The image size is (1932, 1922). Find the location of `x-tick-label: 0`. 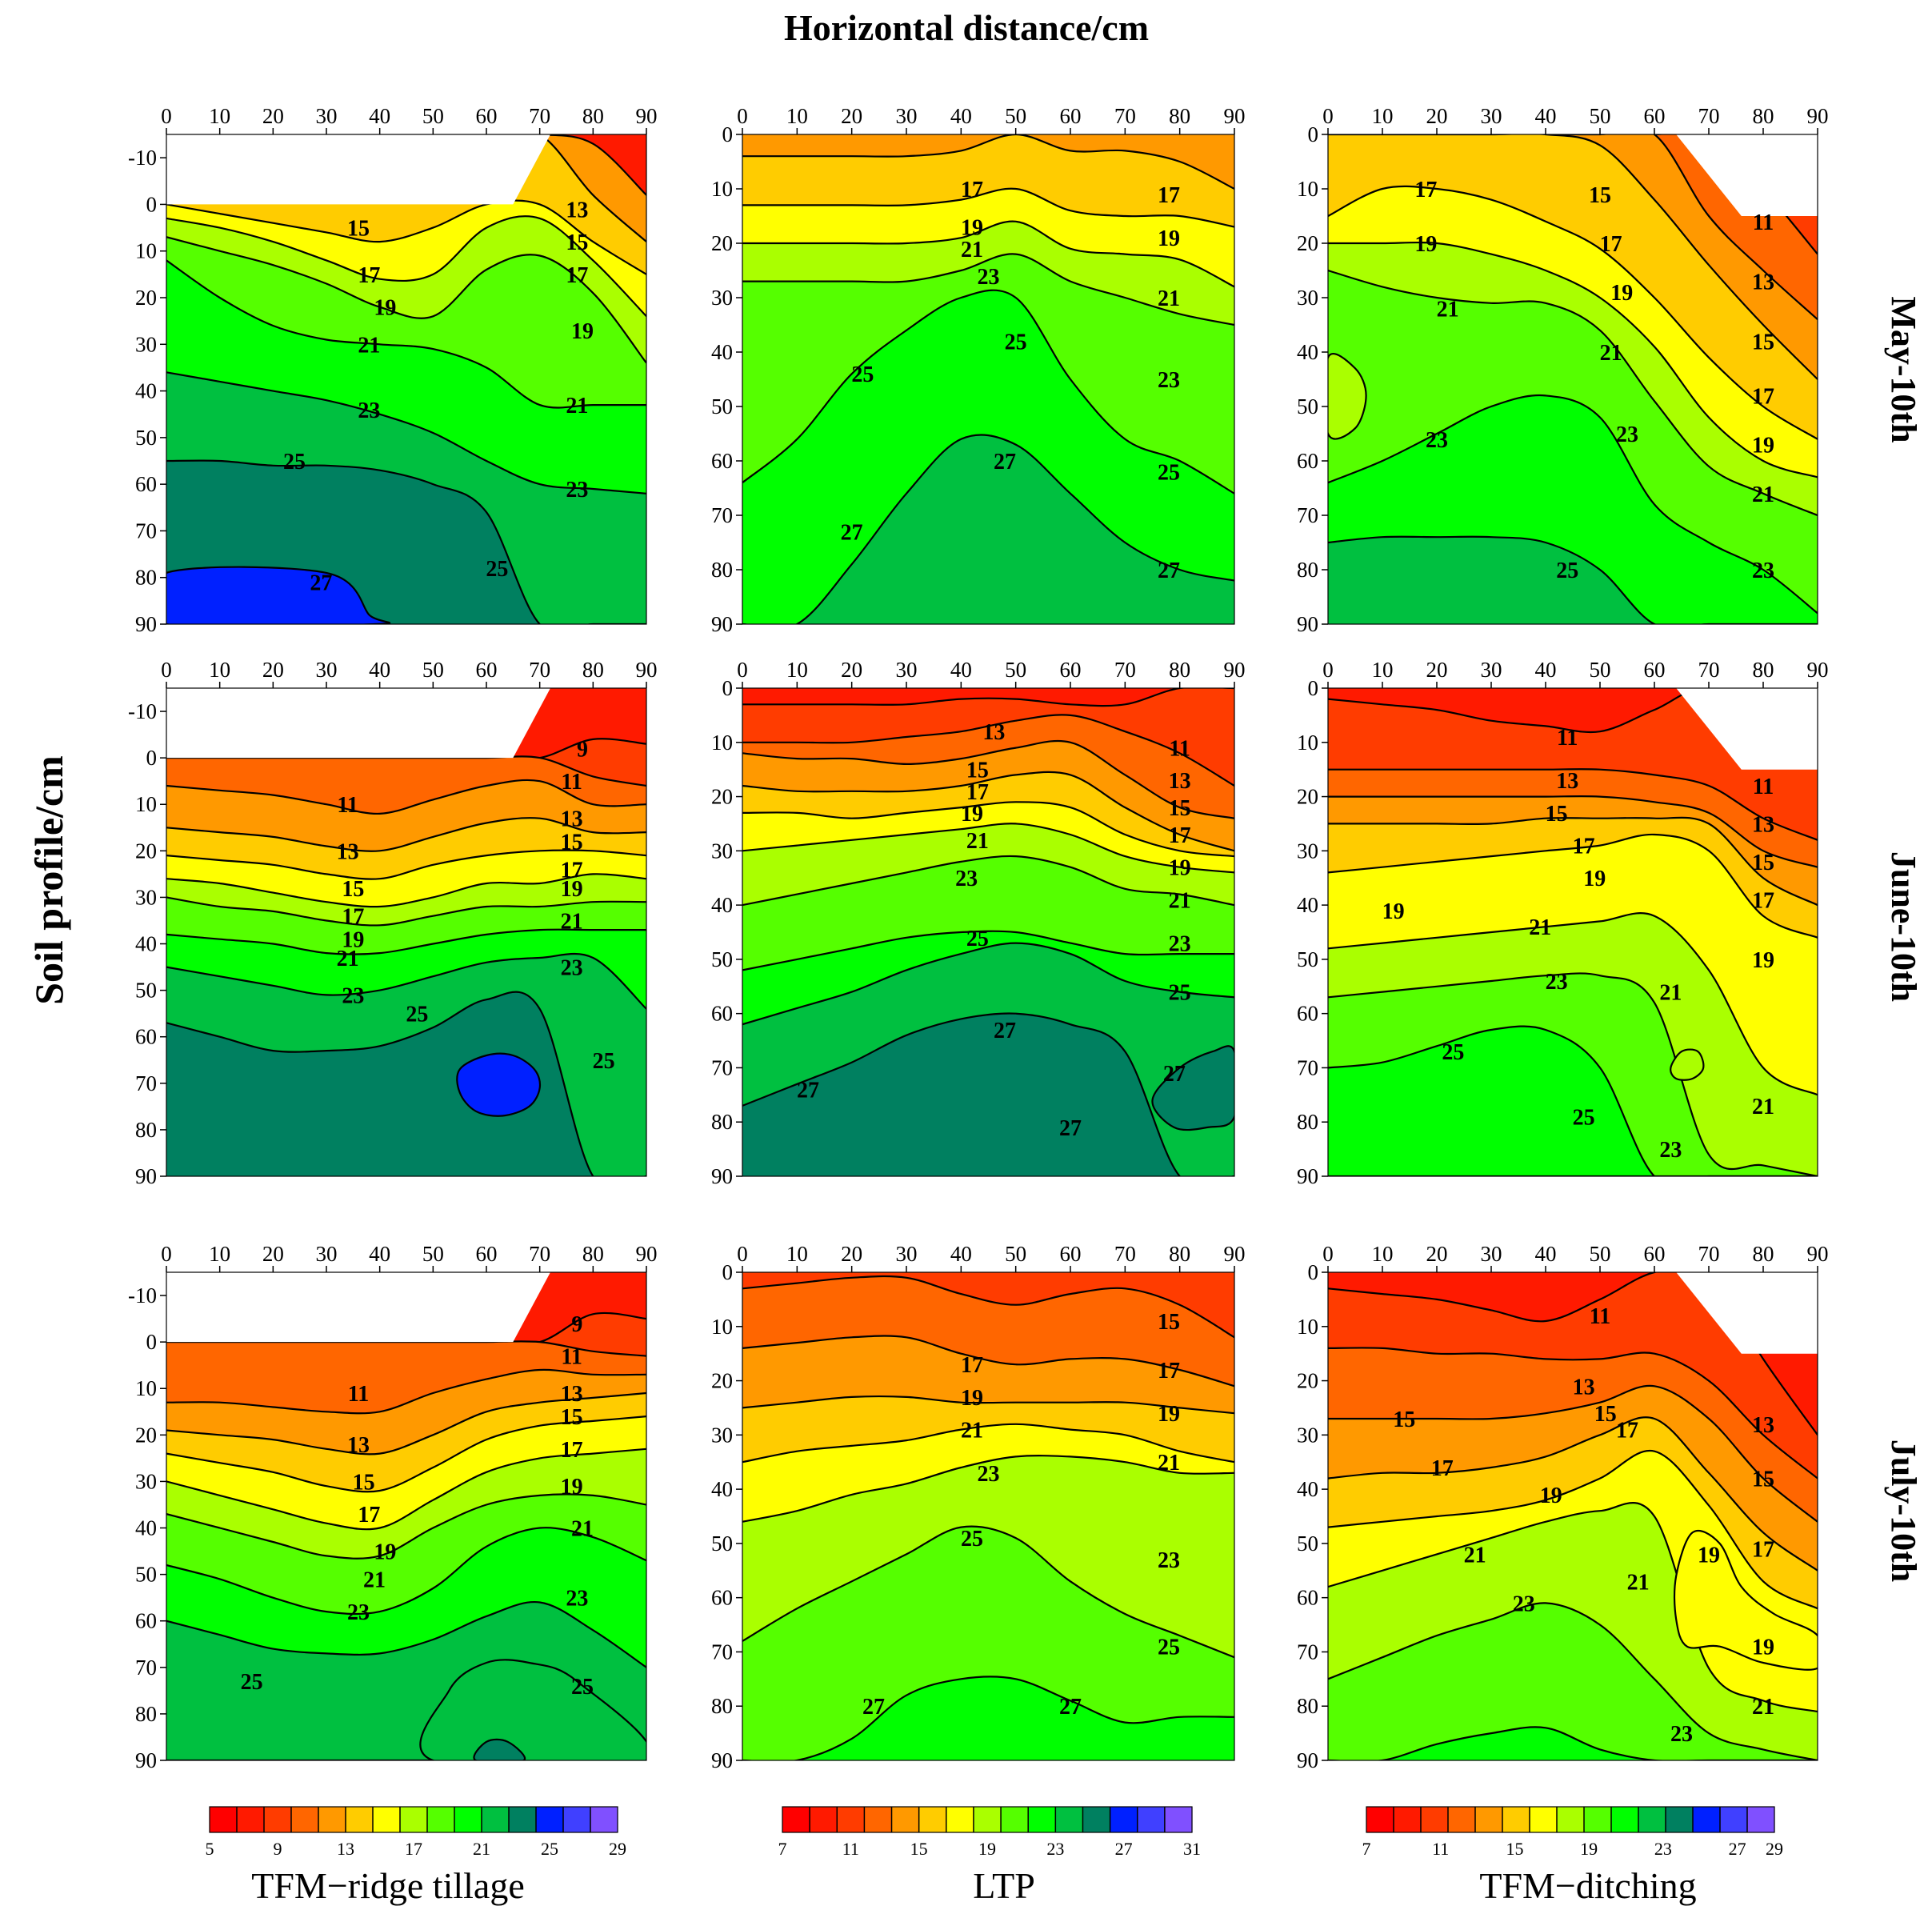

x-tick-label: 0 is located at coordinates (742, 670).